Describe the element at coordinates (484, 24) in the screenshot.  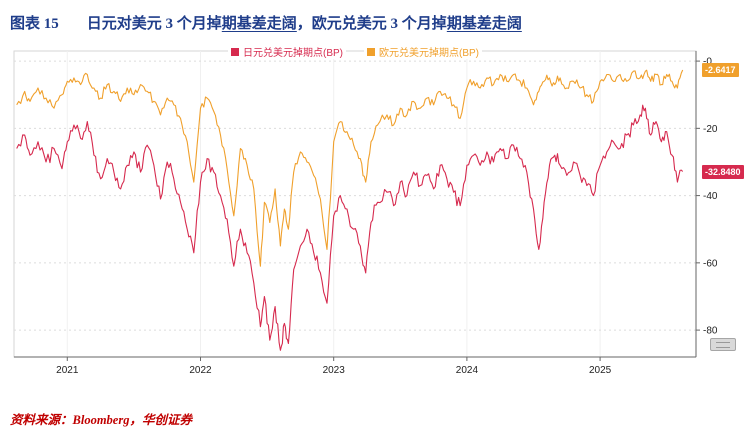
I see `title-underline-2: 期基差走阔` at that location.